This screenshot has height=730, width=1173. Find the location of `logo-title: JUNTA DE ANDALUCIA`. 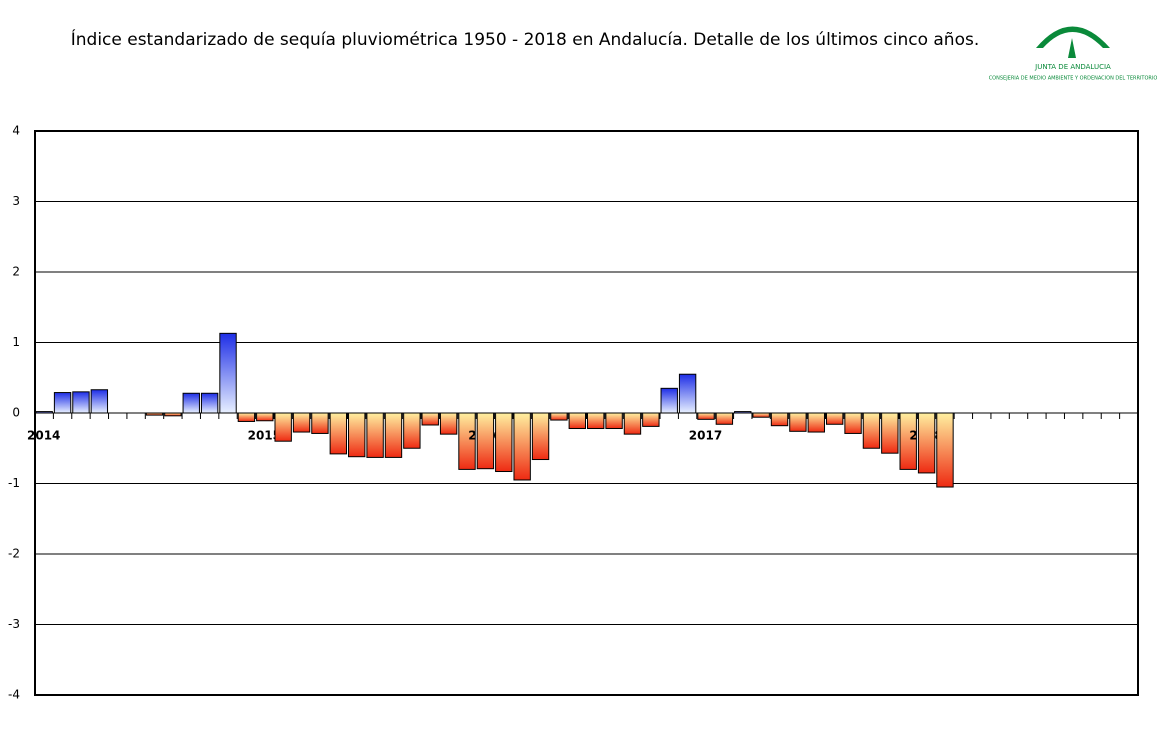

logo-title: JUNTA DE ANDALUCIA is located at coordinates (1072, 67).